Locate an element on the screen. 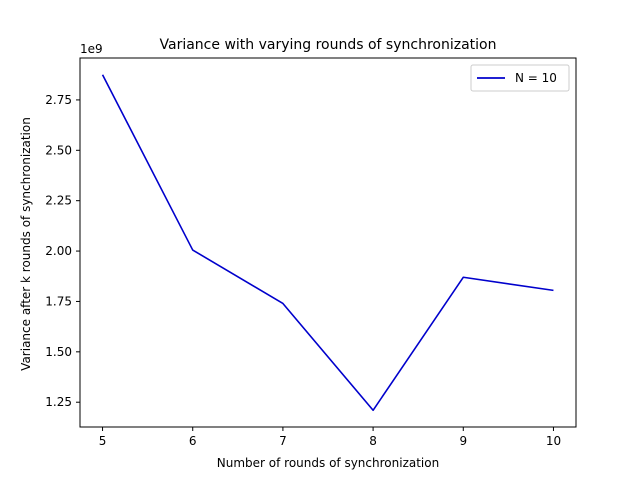  y-axis: 1.25 1.50 1.75 2.00 2.25 2.50 2.75 is located at coordinates (62, 251).